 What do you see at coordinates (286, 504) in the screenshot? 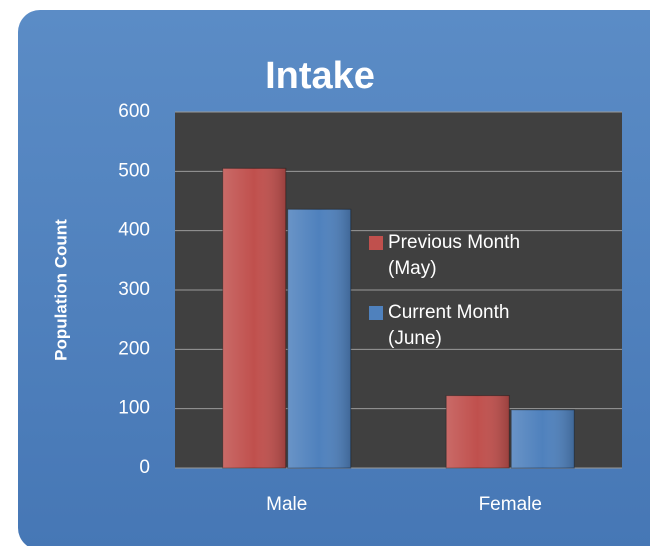
I see `x-tick-label: Male` at bounding box center [286, 504].